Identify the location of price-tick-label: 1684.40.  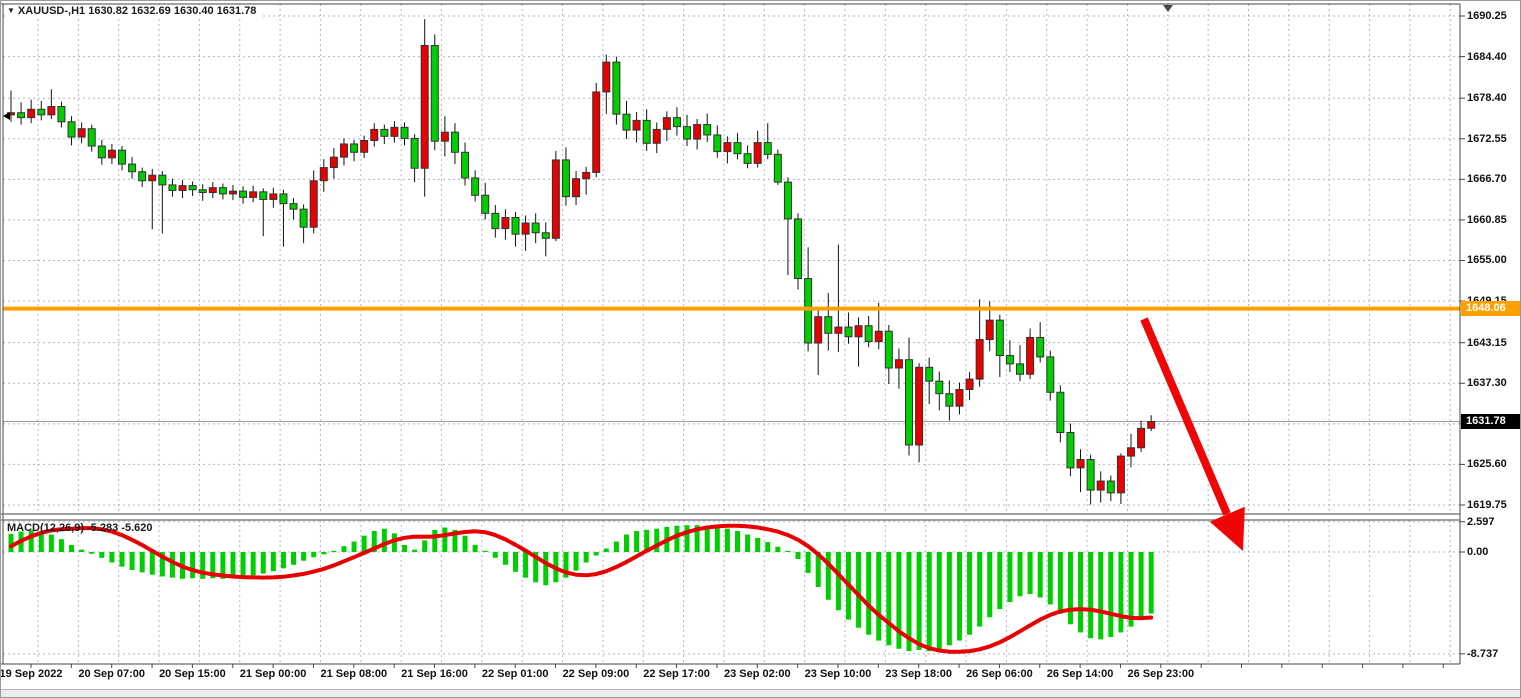
(1487, 56).